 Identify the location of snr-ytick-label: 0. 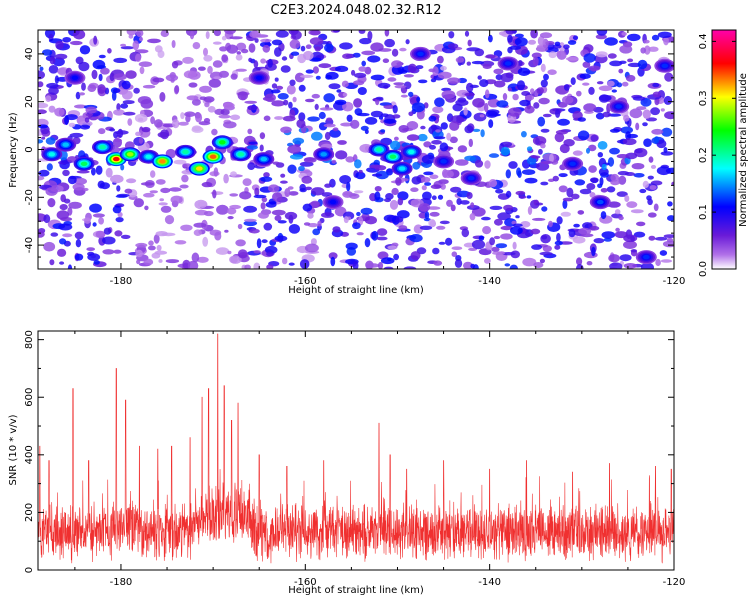
(29, 570).